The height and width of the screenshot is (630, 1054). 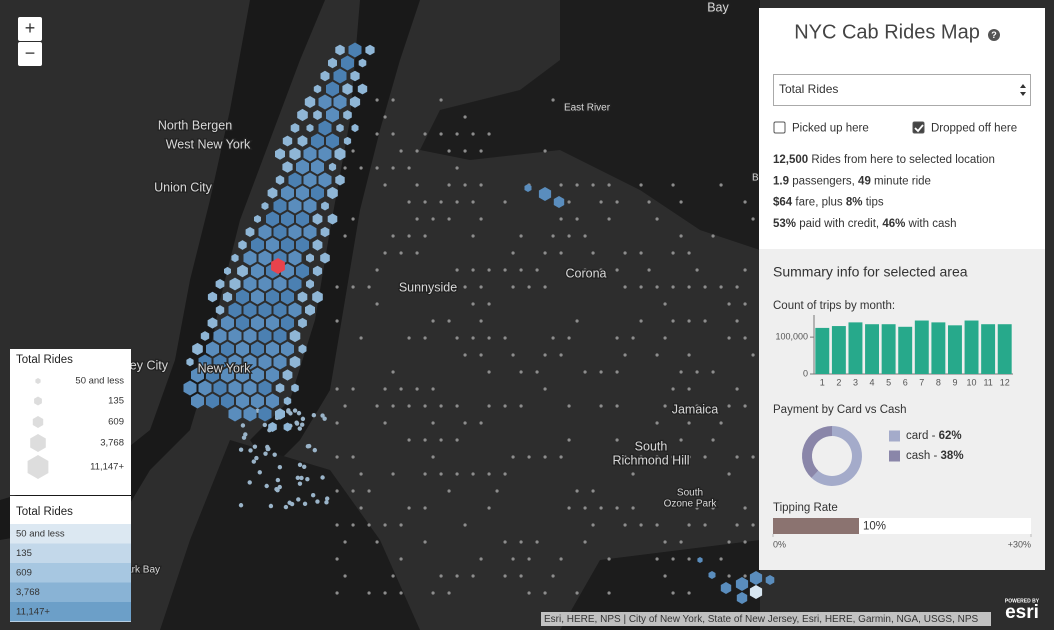 What do you see at coordinates (183, 187) in the screenshot?
I see `map-label: Union City` at bounding box center [183, 187].